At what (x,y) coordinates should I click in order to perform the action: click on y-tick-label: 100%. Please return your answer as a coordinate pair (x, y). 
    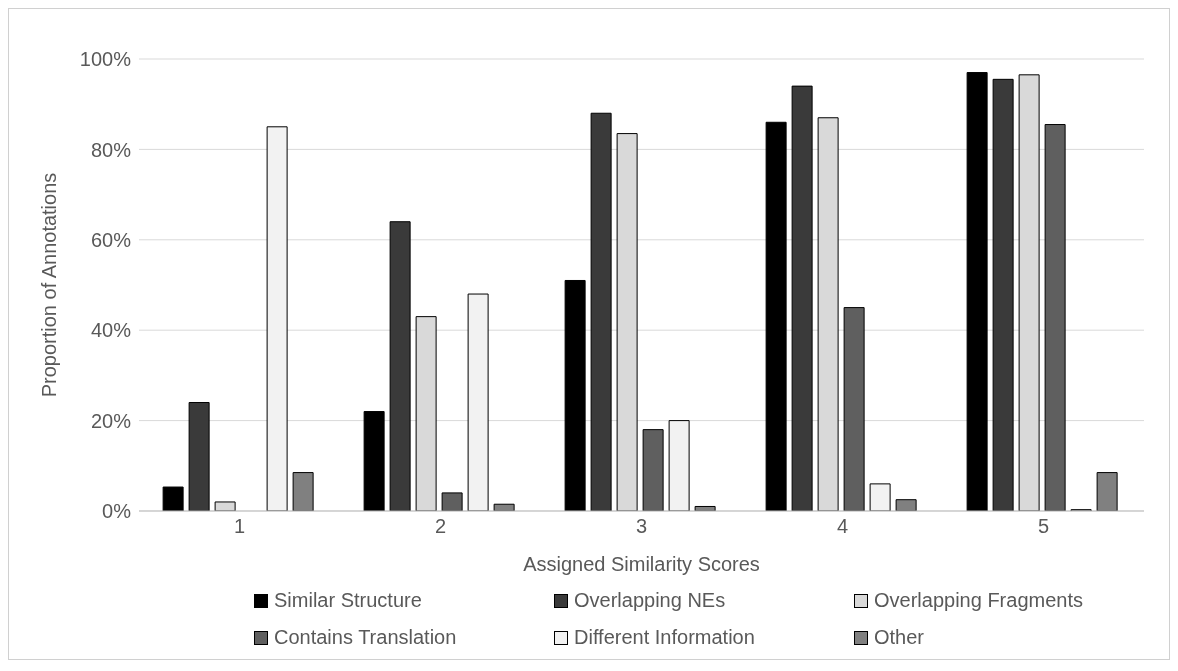
    Looking at the image, I should click on (105, 59).